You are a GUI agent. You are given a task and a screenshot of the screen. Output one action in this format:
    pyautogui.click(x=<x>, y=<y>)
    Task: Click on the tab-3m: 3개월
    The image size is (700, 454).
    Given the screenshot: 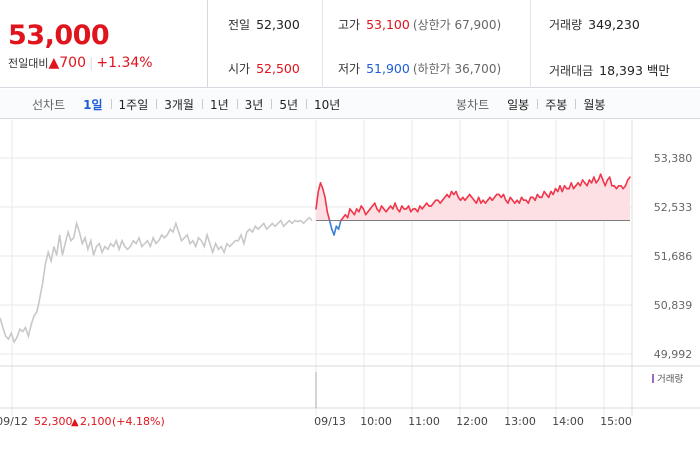 What is the action you would take?
    pyautogui.click(x=179, y=104)
    